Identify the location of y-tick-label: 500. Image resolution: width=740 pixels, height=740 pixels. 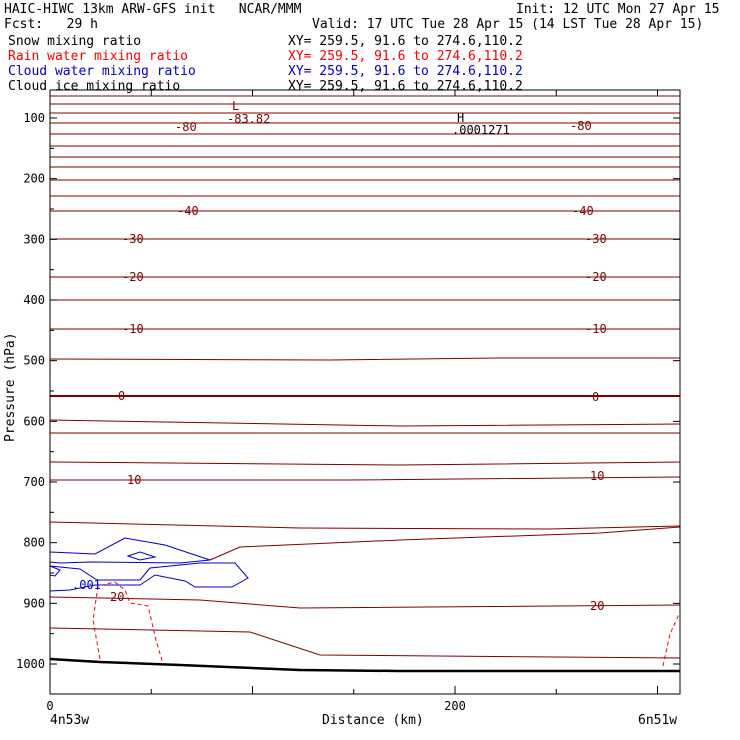
(34, 361).